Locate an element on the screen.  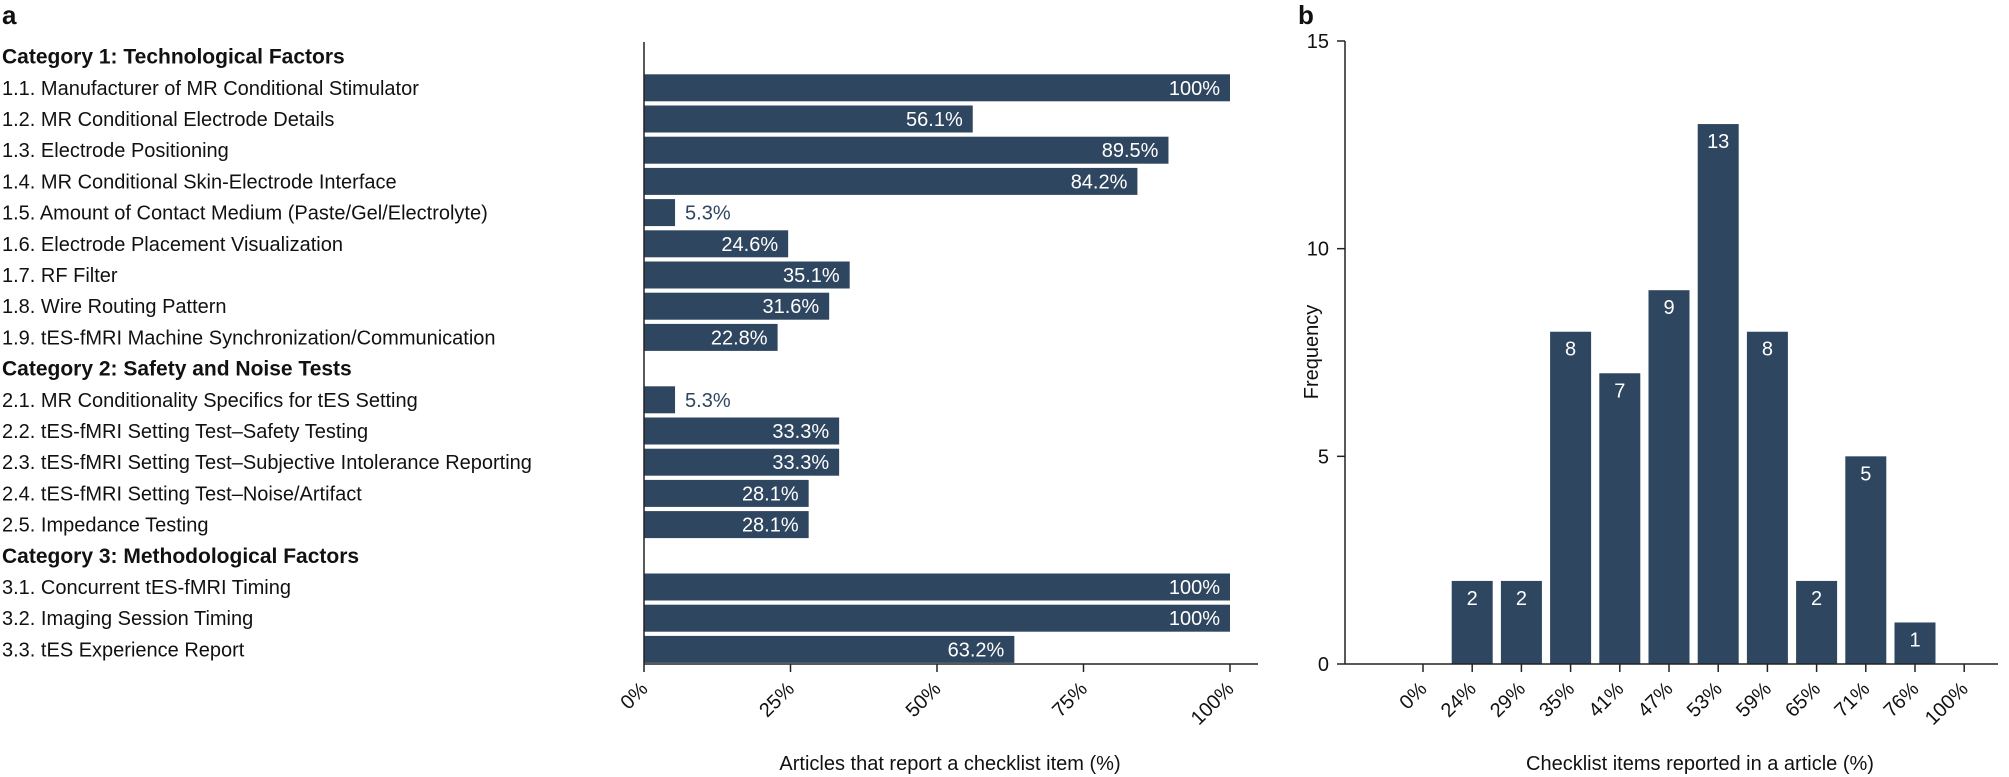
bar-value-label: 63.2% is located at coordinates (976, 650).